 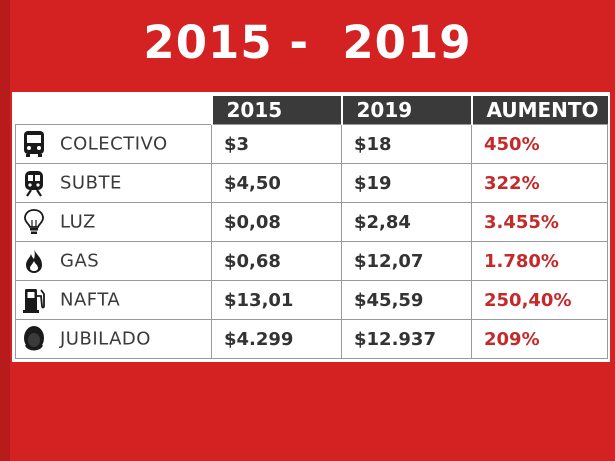 What do you see at coordinates (539, 261) in the screenshot?
I see `increase-value: 1.780%` at bounding box center [539, 261].